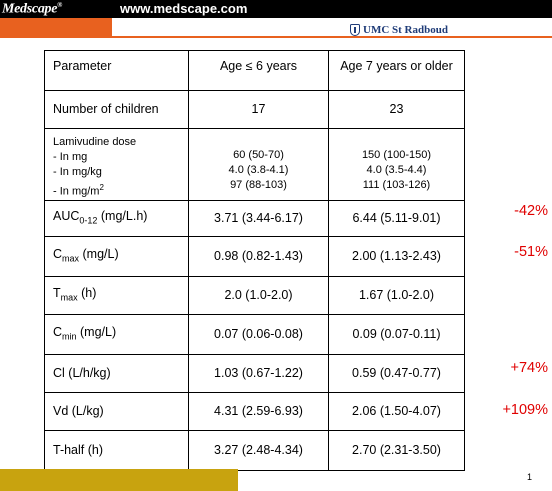 Image resolution: width=552 pixels, height=491 pixels. What do you see at coordinates (116, 70) in the screenshot?
I see `header-parameter: Parameter` at bounding box center [116, 70].